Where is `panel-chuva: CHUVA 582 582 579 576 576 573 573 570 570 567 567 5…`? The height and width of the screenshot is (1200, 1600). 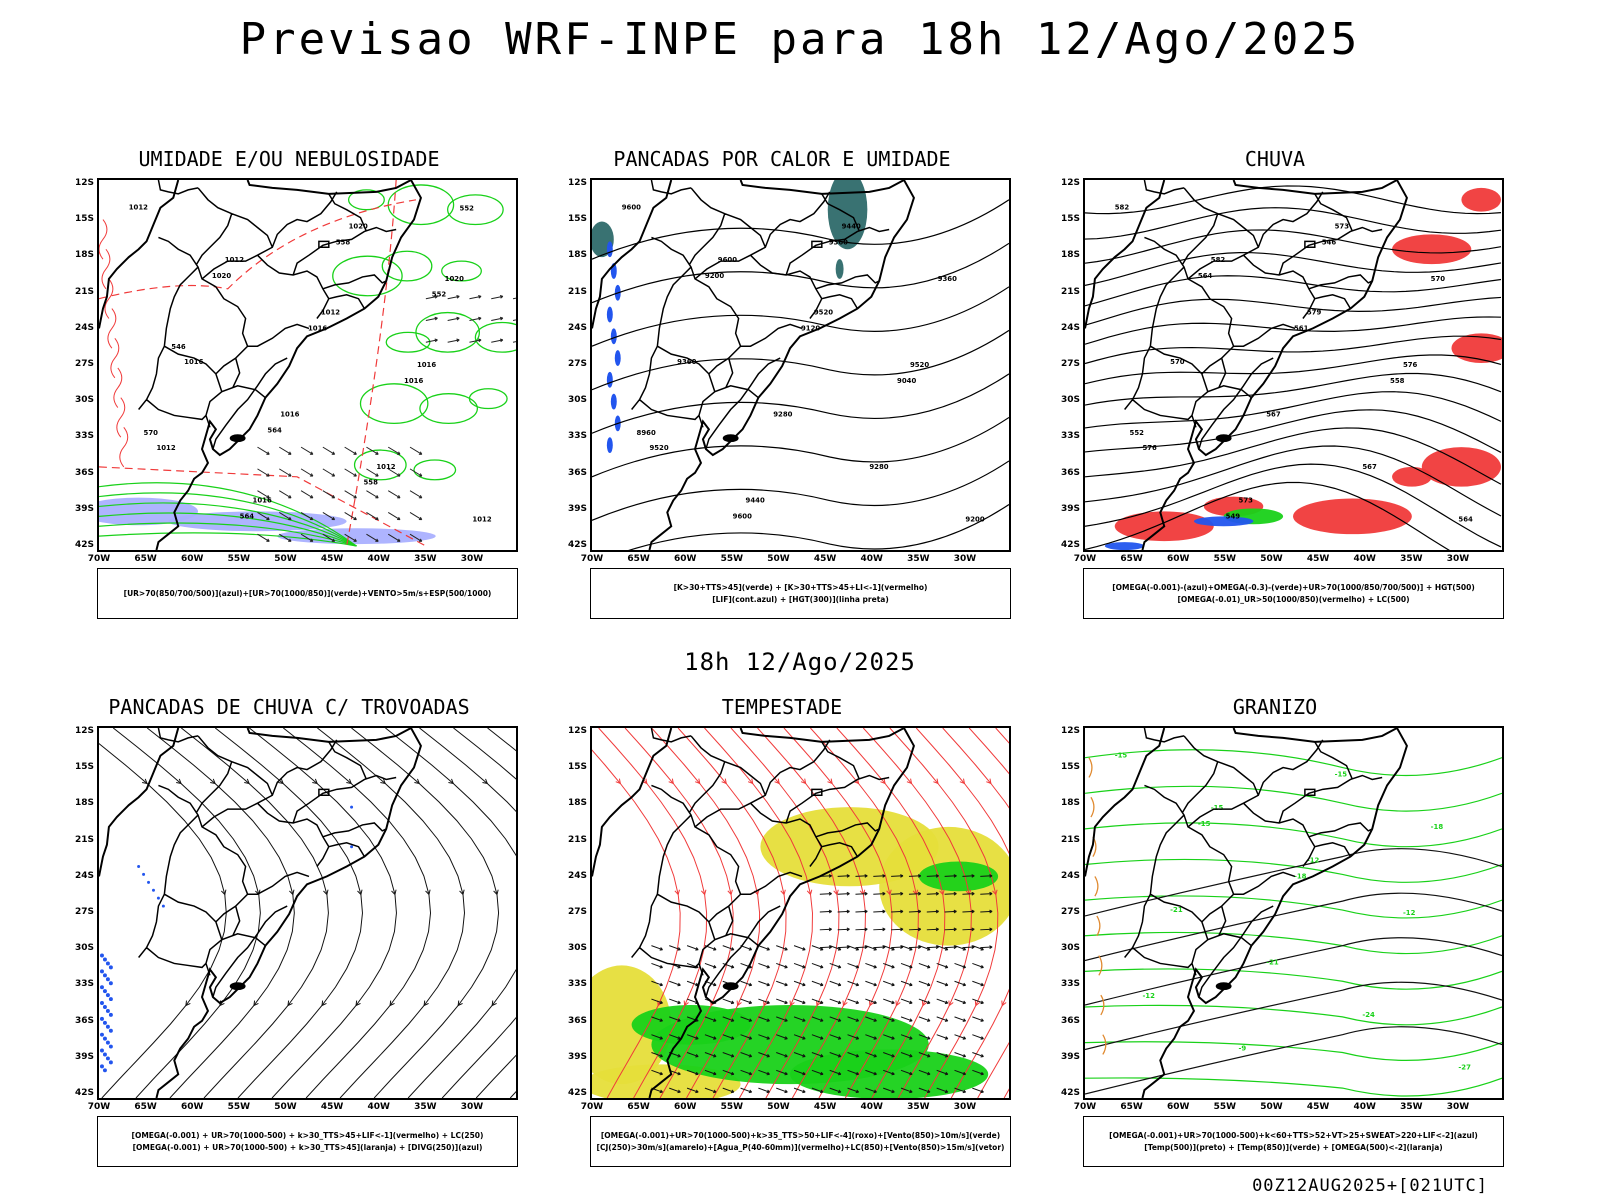 panel-chuva: CHUVA 582 582 579 576 576 573 573 570 570 567 567 5… is located at coordinates (1275, 397).